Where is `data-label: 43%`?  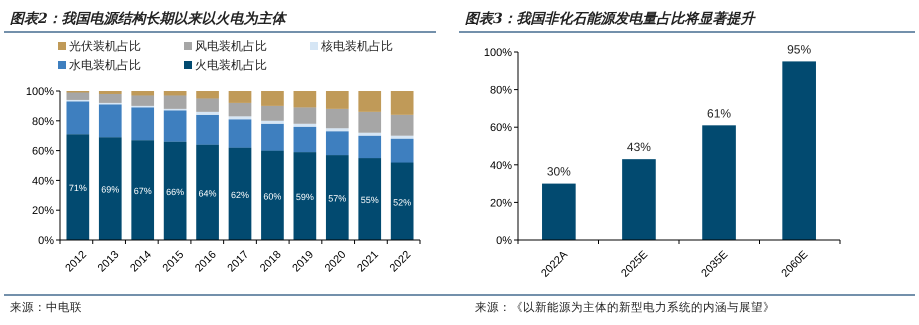
data-label: 43% is located at coordinates (639, 147).